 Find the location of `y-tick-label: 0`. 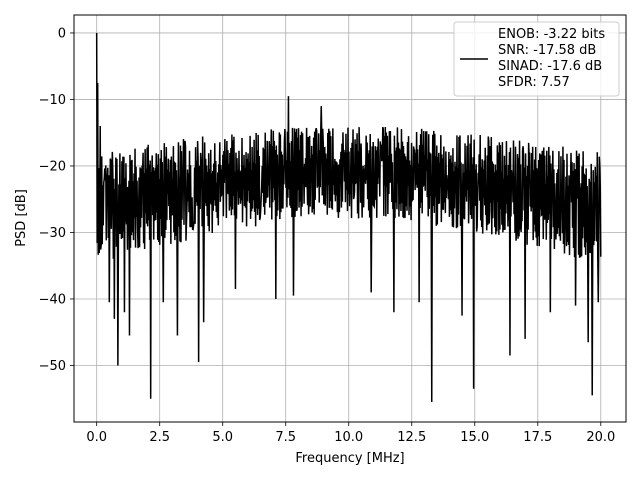

y-tick-label: 0 is located at coordinates (62, 33).